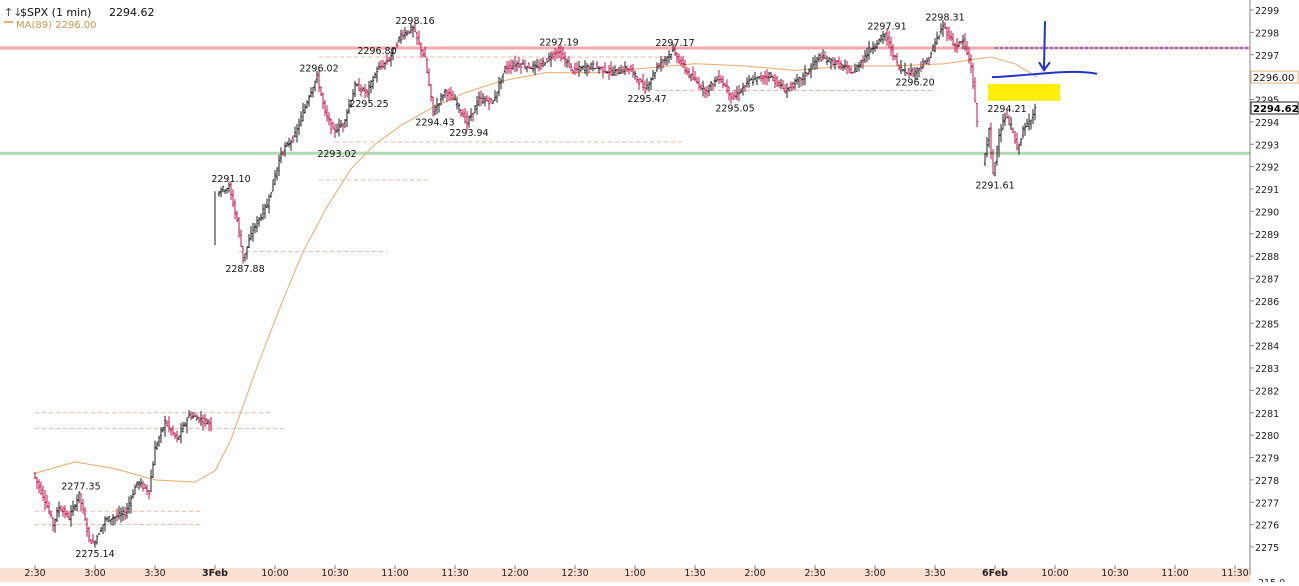  I want to click on price-label: 2296.02, so click(318, 69).